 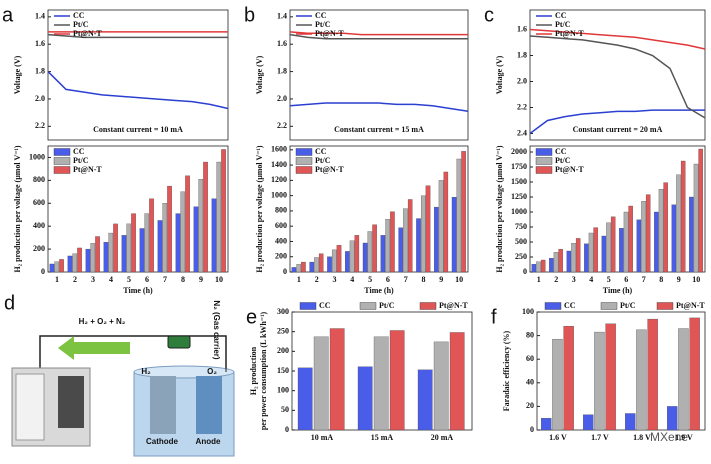 I want to click on panel-letter: e, so click(x=251, y=317).